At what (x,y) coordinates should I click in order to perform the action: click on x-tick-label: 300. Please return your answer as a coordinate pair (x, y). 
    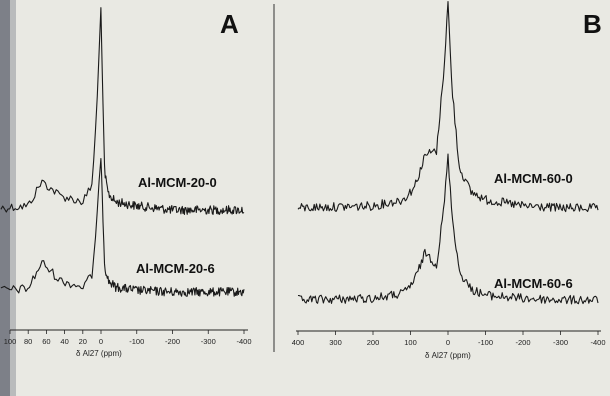
    Looking at the image, I should click on (335, 342).